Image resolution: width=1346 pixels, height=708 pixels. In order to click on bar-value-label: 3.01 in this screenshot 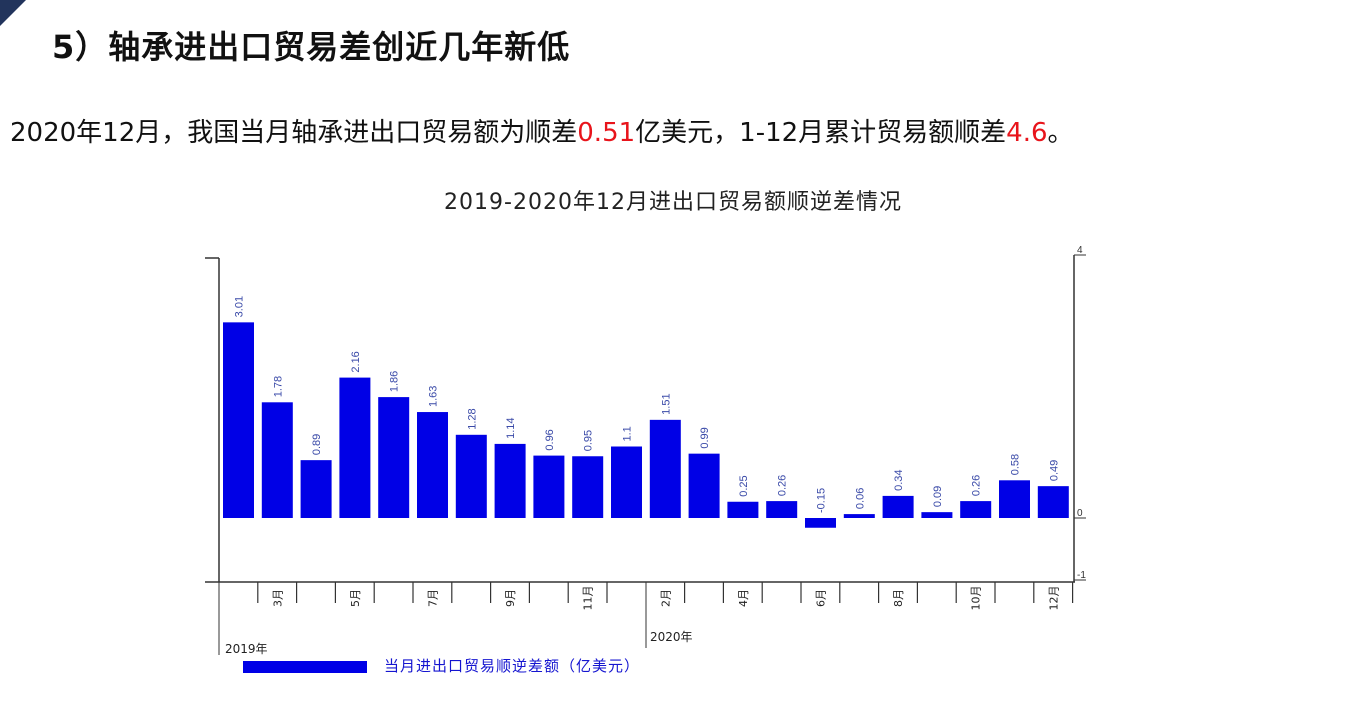, I will do `click(240, 306)`.